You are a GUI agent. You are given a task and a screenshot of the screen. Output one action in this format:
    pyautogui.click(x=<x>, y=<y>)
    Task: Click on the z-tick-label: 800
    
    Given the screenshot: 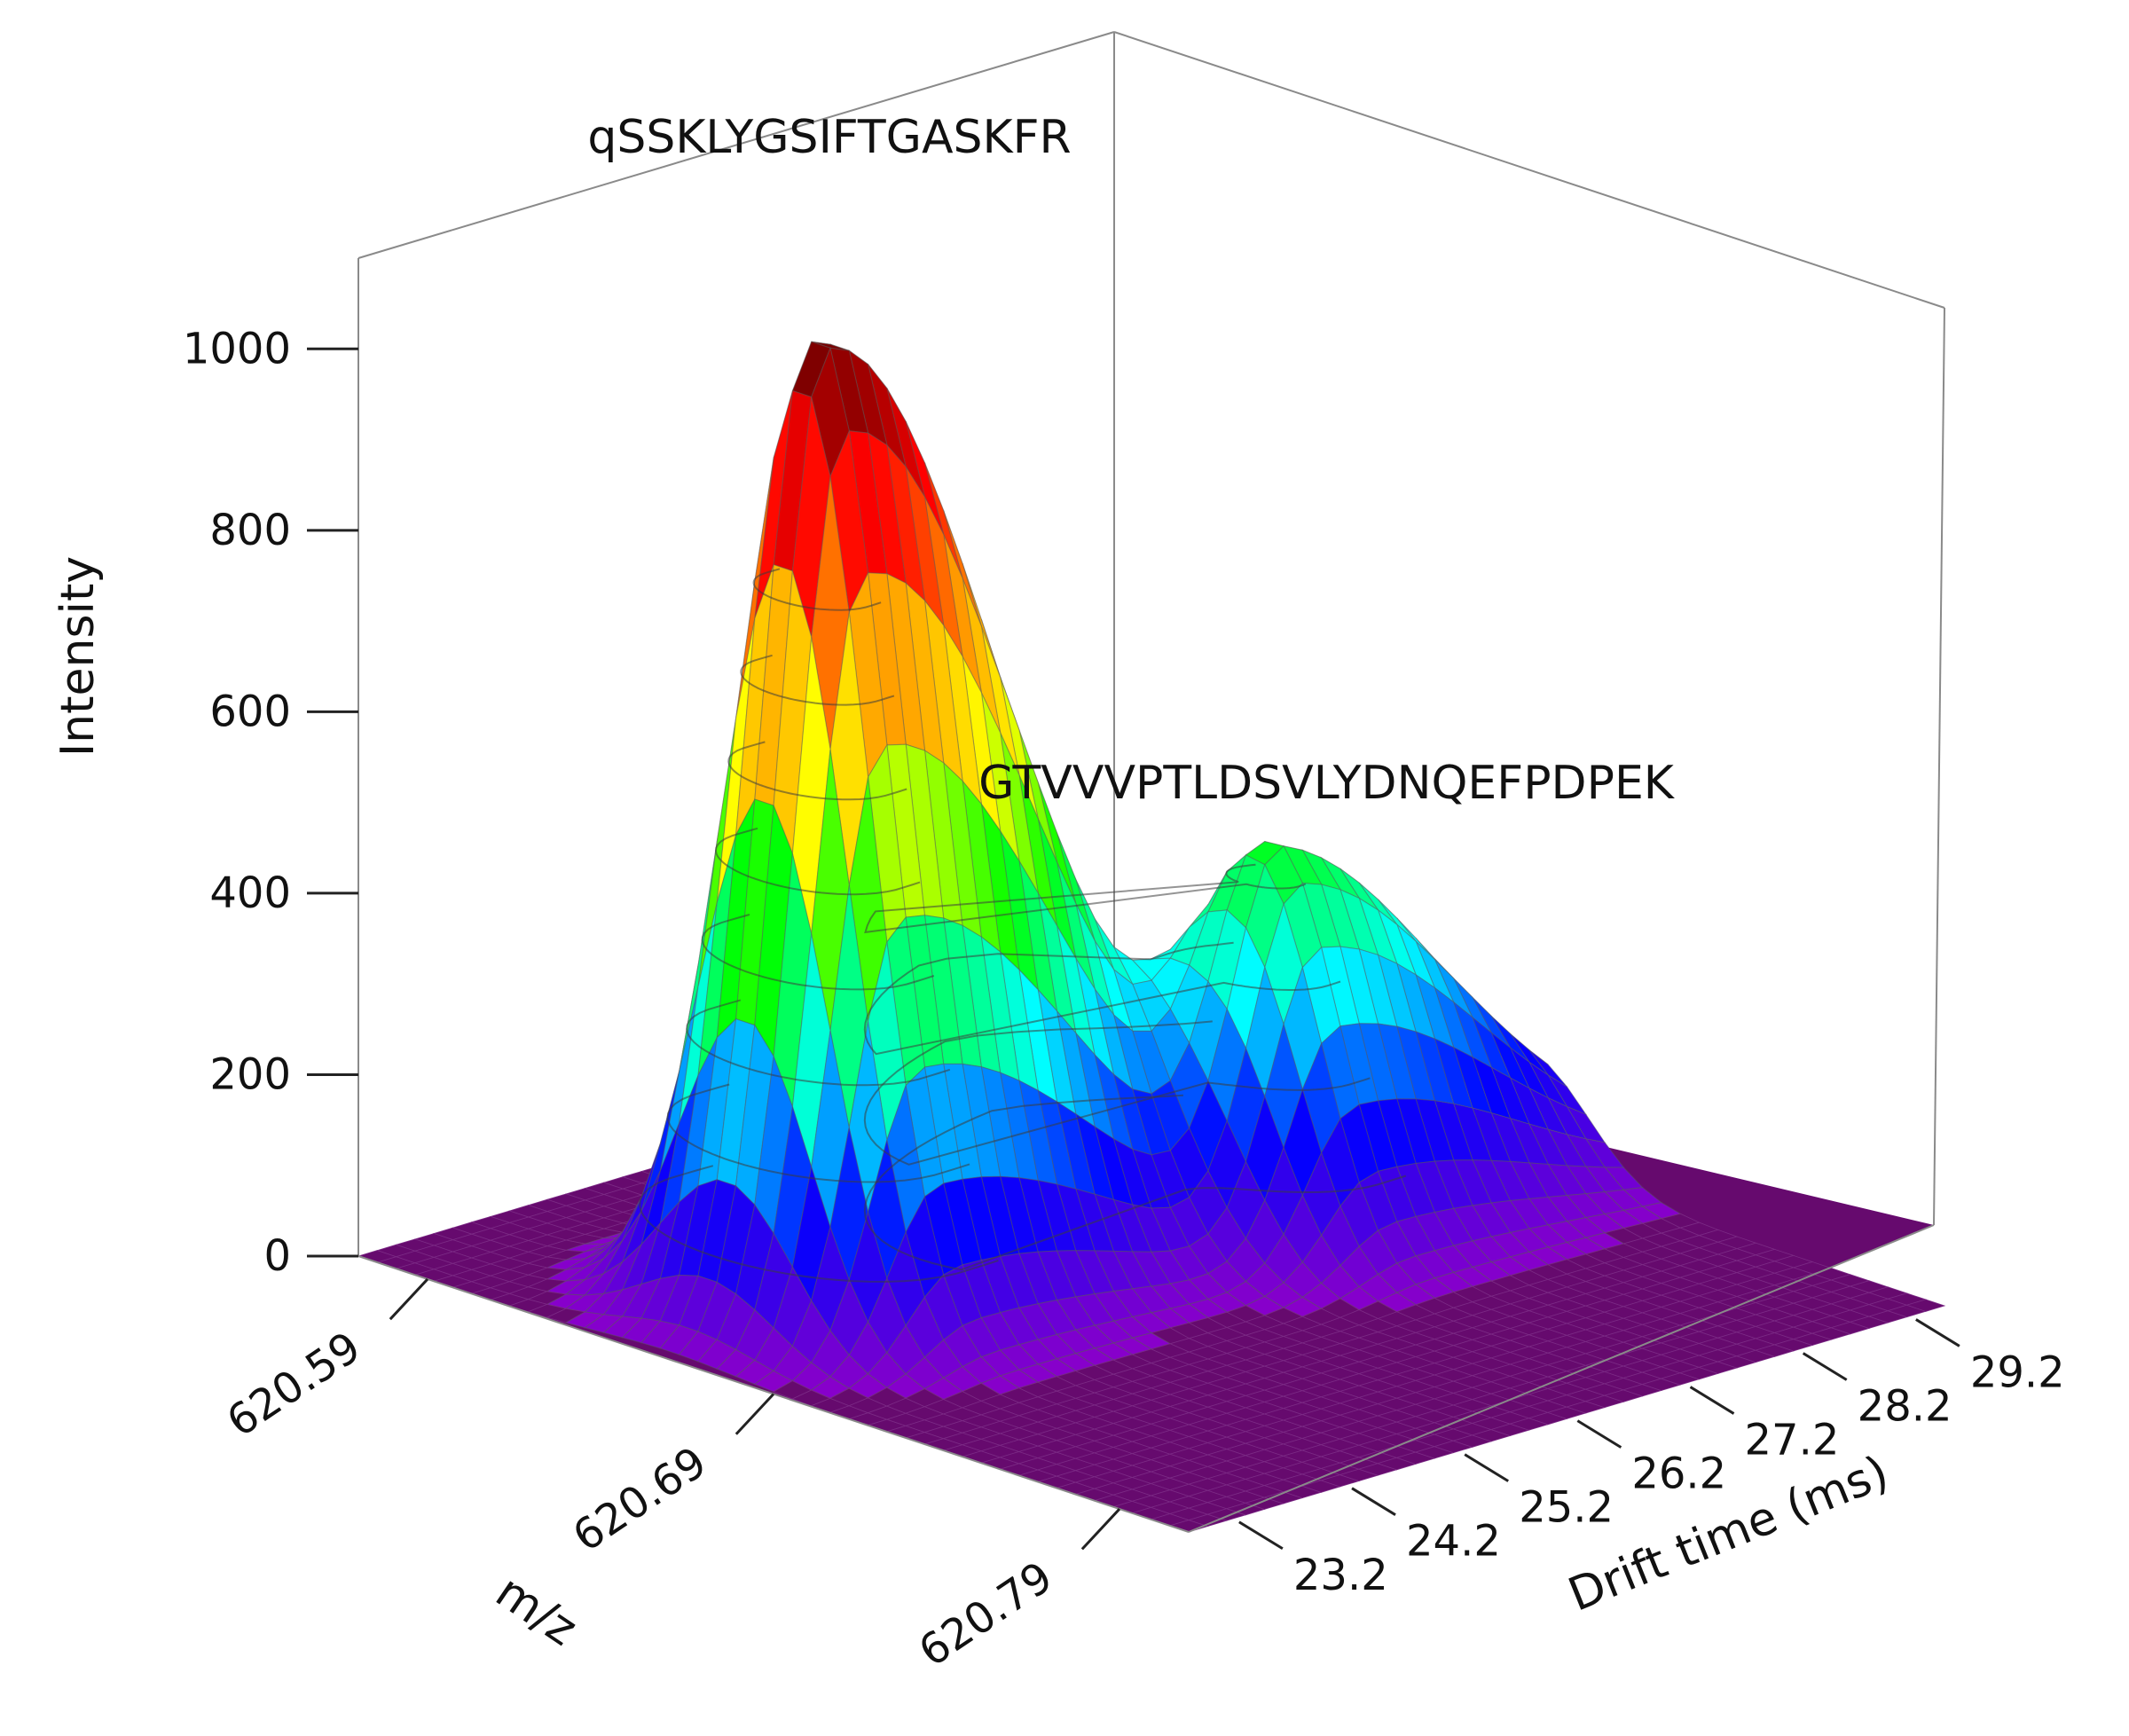 What is the action you would take?
    pyautogui.click(x=250, y=530)
    